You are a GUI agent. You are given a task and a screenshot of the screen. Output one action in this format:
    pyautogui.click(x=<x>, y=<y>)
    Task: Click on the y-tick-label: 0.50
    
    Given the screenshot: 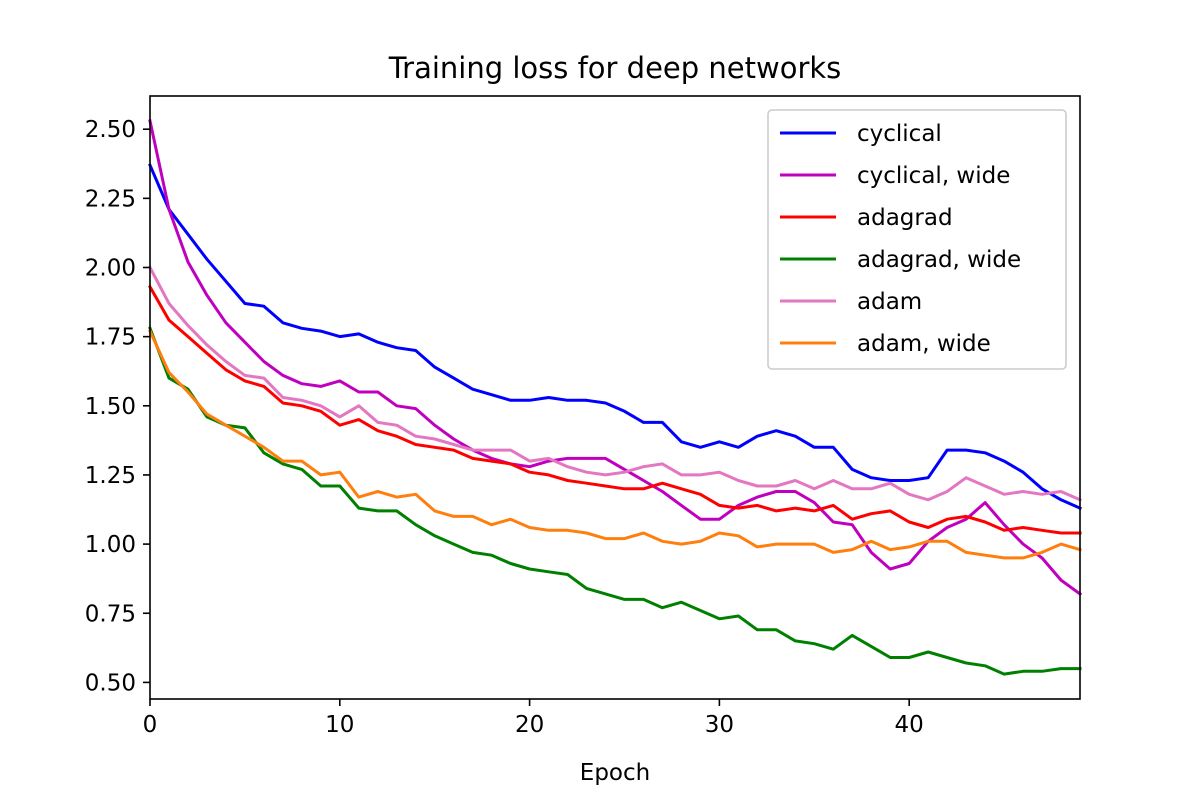 What is the action you would take?
    pyautogui.click(x=110, y=683)
    